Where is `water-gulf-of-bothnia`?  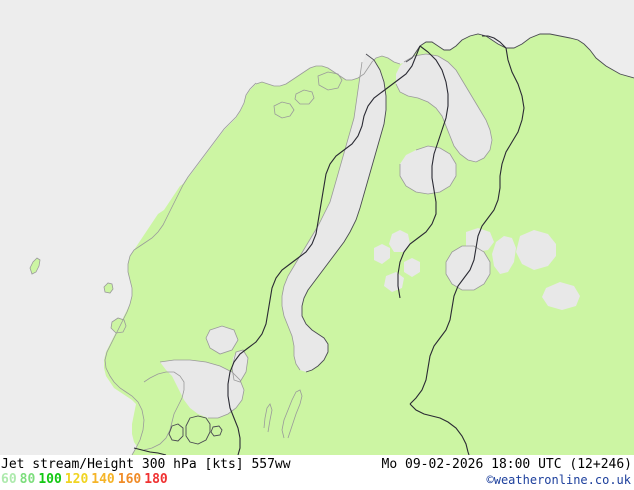 water-gulf-of-bothnia is located at coordinates (334, 213).